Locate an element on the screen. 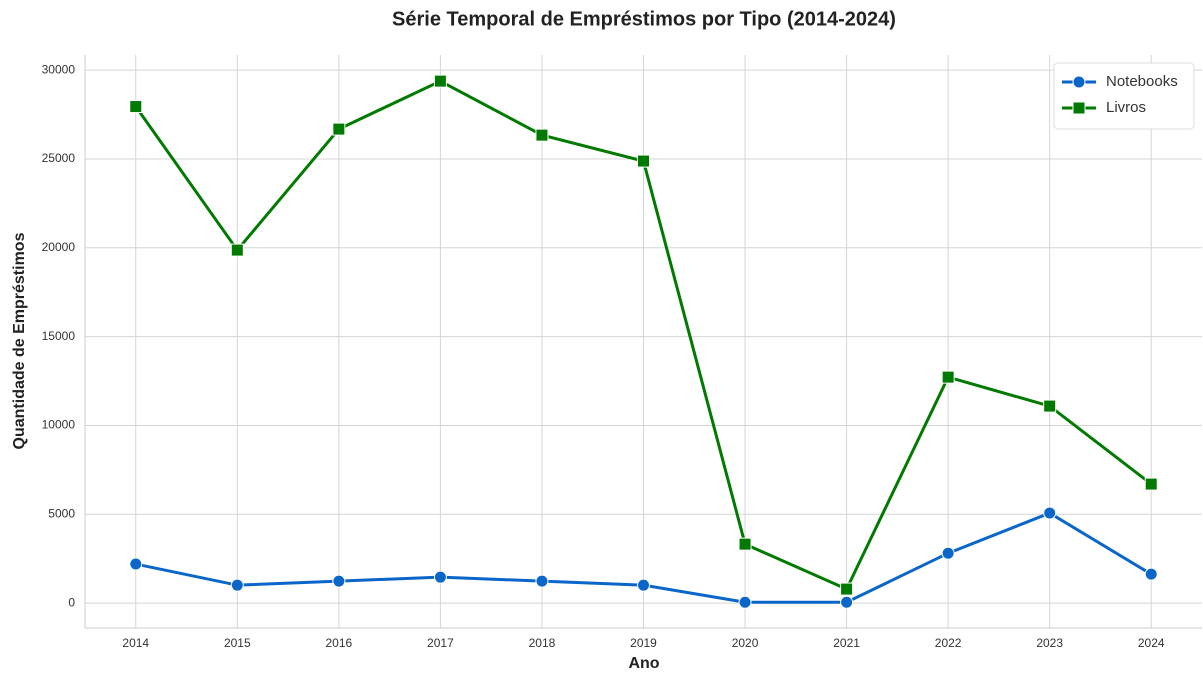 The width and height of the screenshot is (1203, 673). y-tick-label: 0 is located at coordinates (71, 602).